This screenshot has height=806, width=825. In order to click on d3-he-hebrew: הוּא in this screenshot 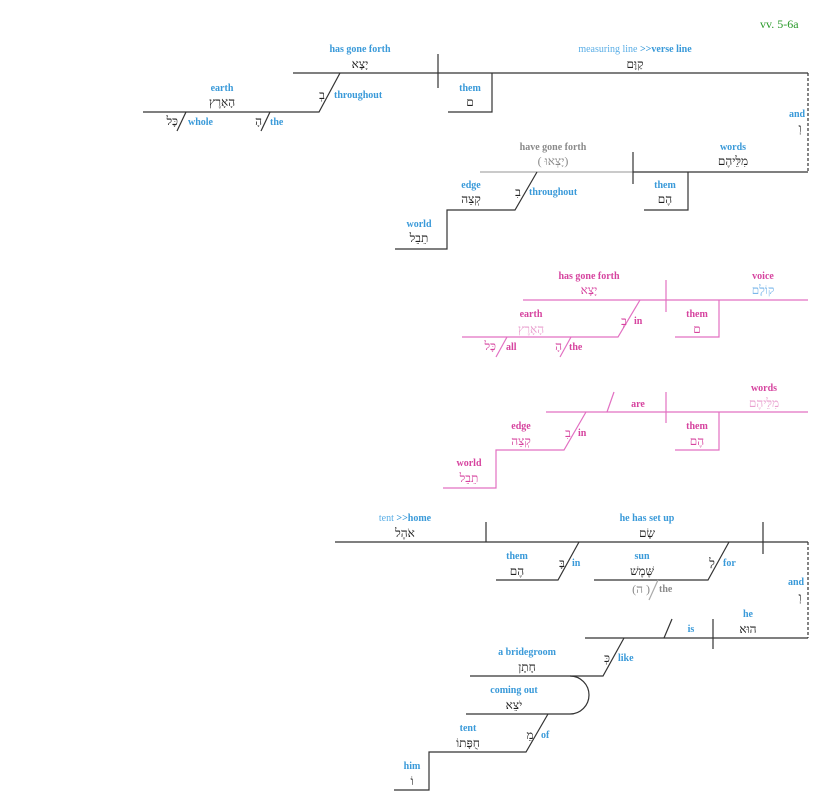, I will do `click(747, 629)`.